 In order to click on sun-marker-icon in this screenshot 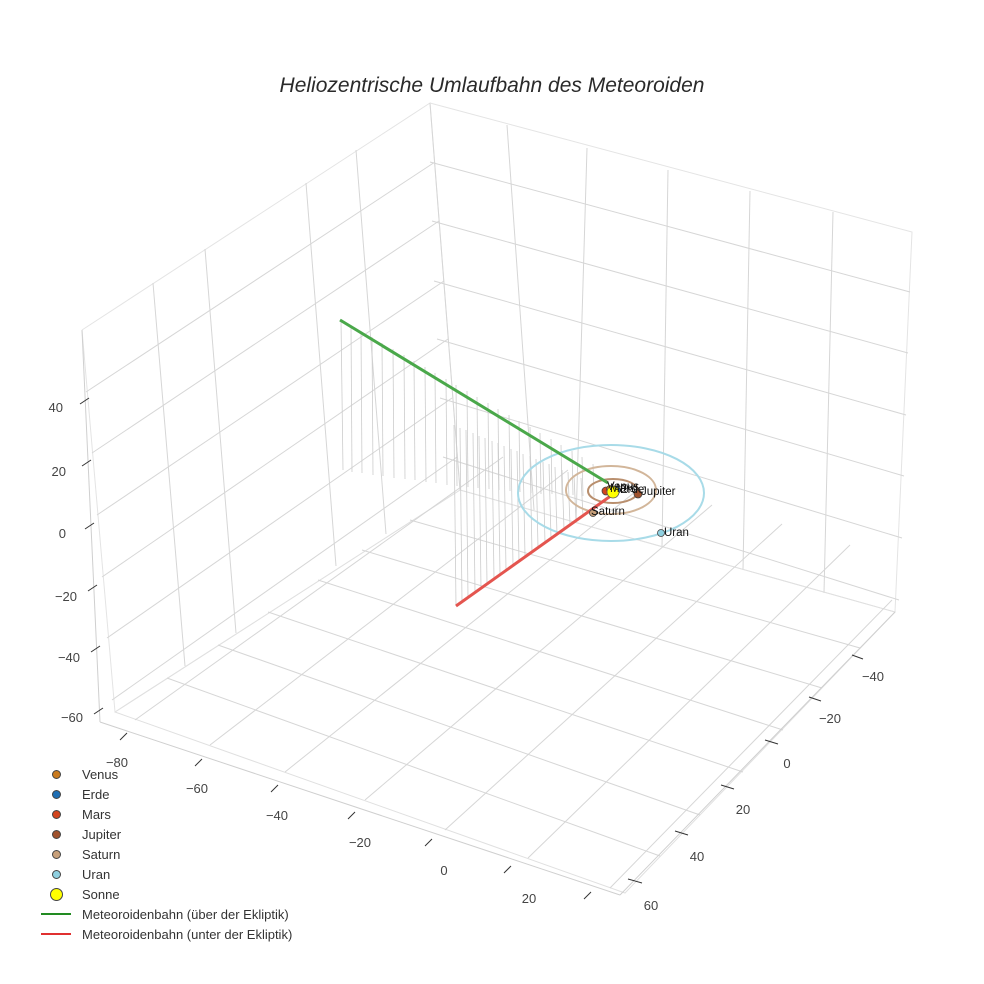, I will do `click(56, 894)`.